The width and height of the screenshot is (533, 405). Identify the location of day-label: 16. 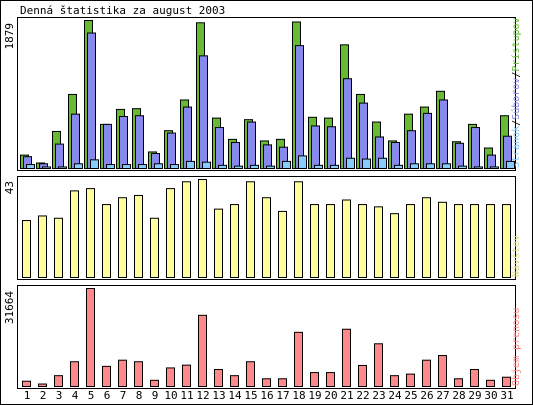
(266, 395).